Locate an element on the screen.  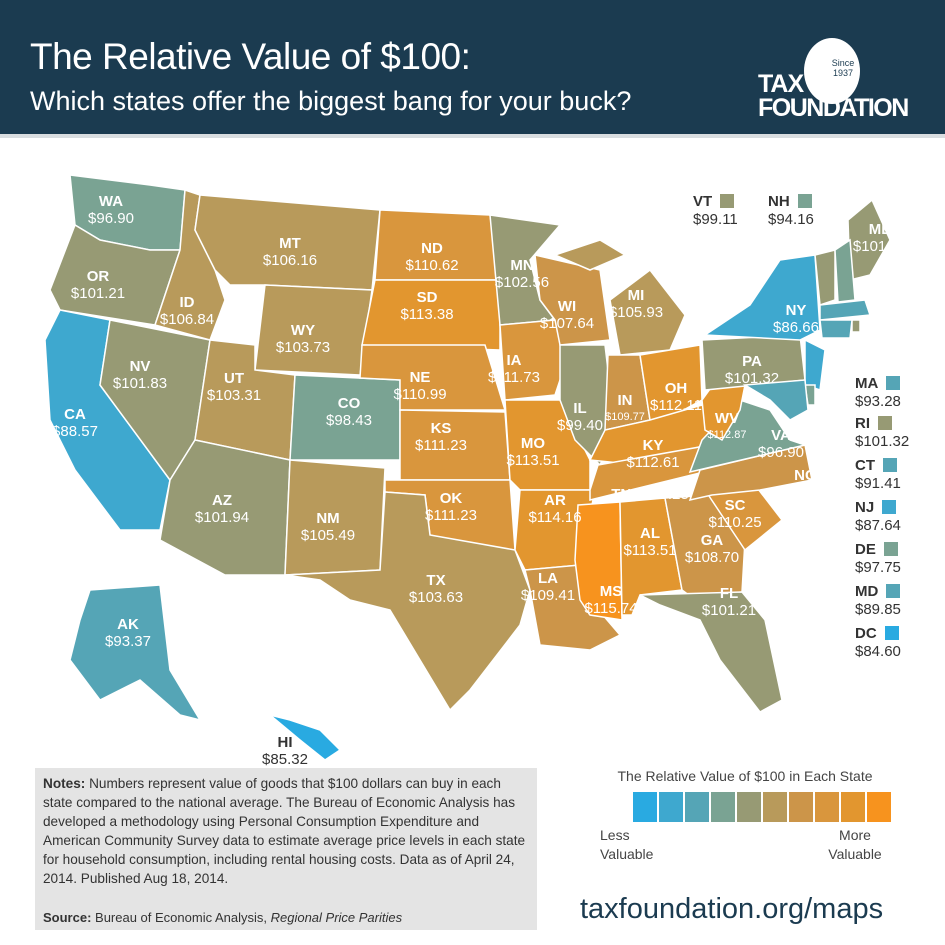
state-abbr: CT is located at coordinates (865, 465).